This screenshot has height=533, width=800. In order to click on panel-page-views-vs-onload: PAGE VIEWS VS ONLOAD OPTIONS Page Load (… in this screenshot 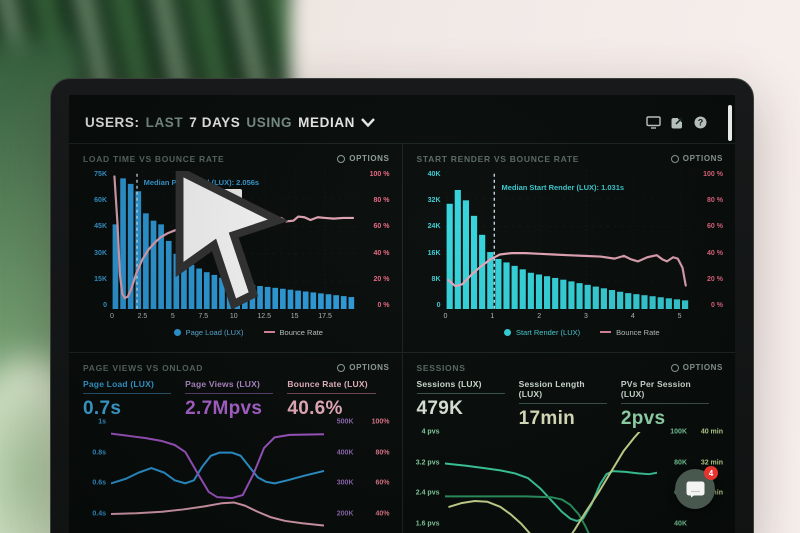, I will do `click(235, 443)`.